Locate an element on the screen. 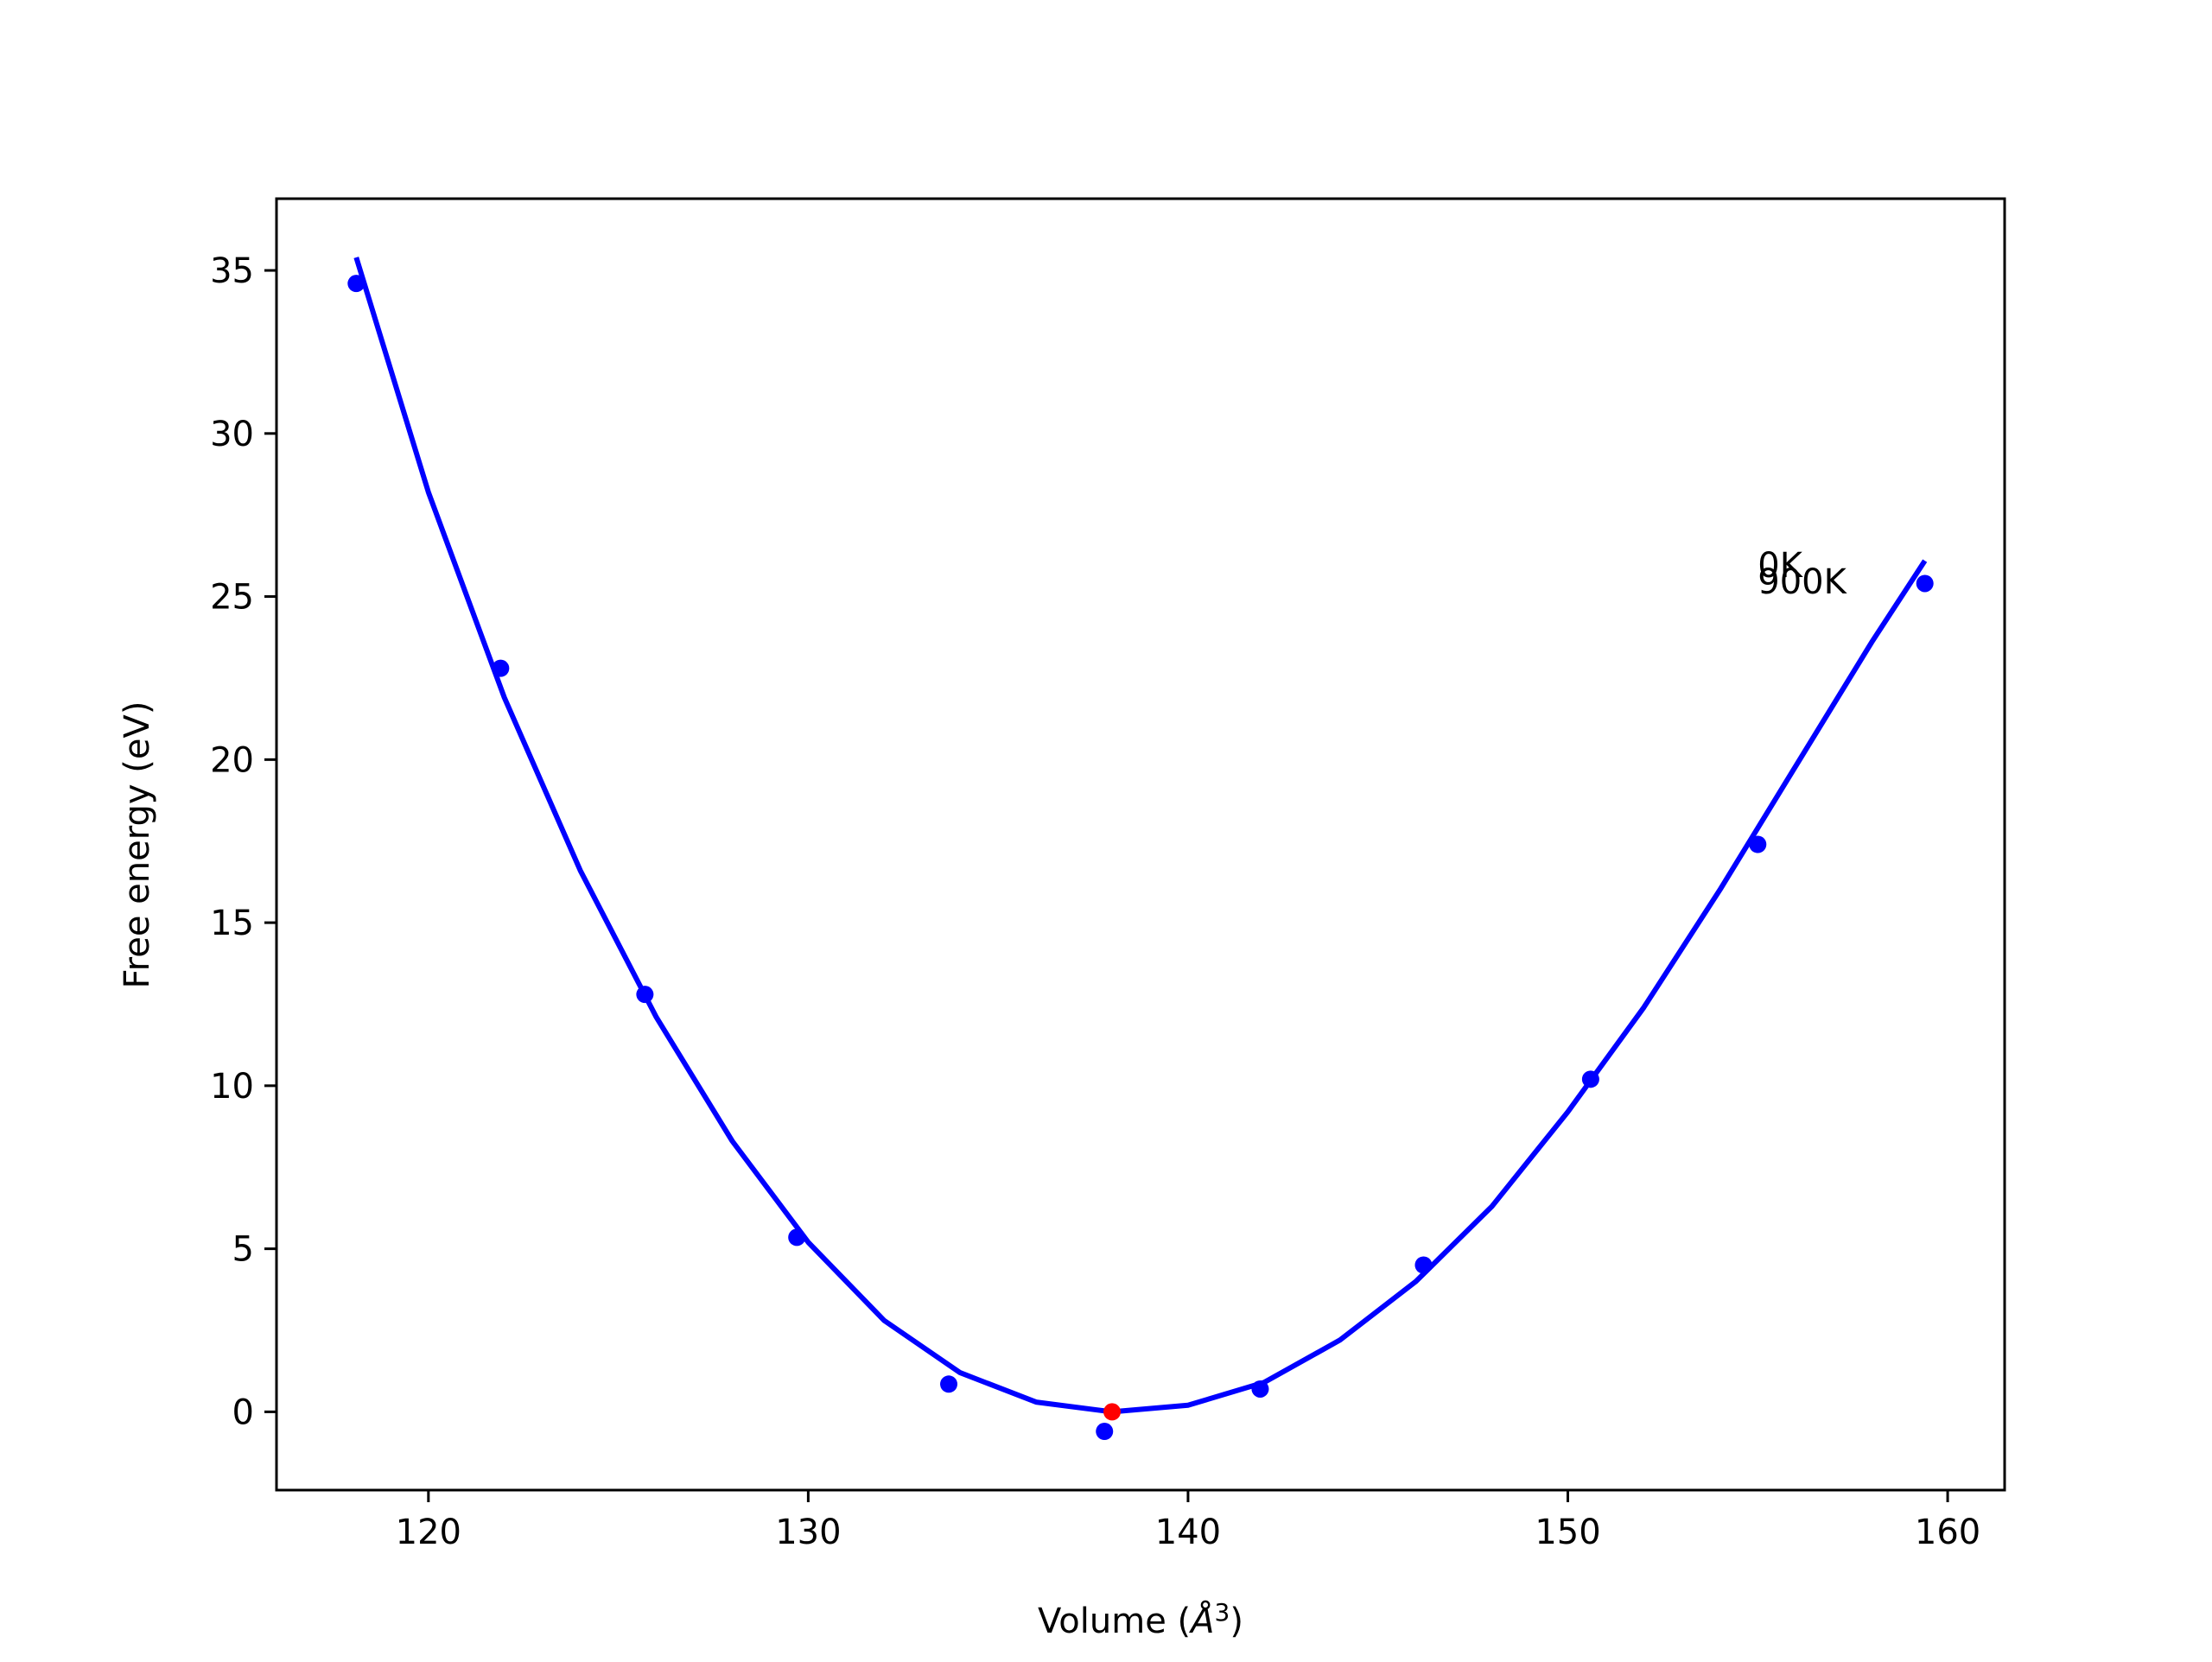 The width and height of the screenshot is (2212, 1662). x-tick-label: 130 is located at coordinates (808, 1532).